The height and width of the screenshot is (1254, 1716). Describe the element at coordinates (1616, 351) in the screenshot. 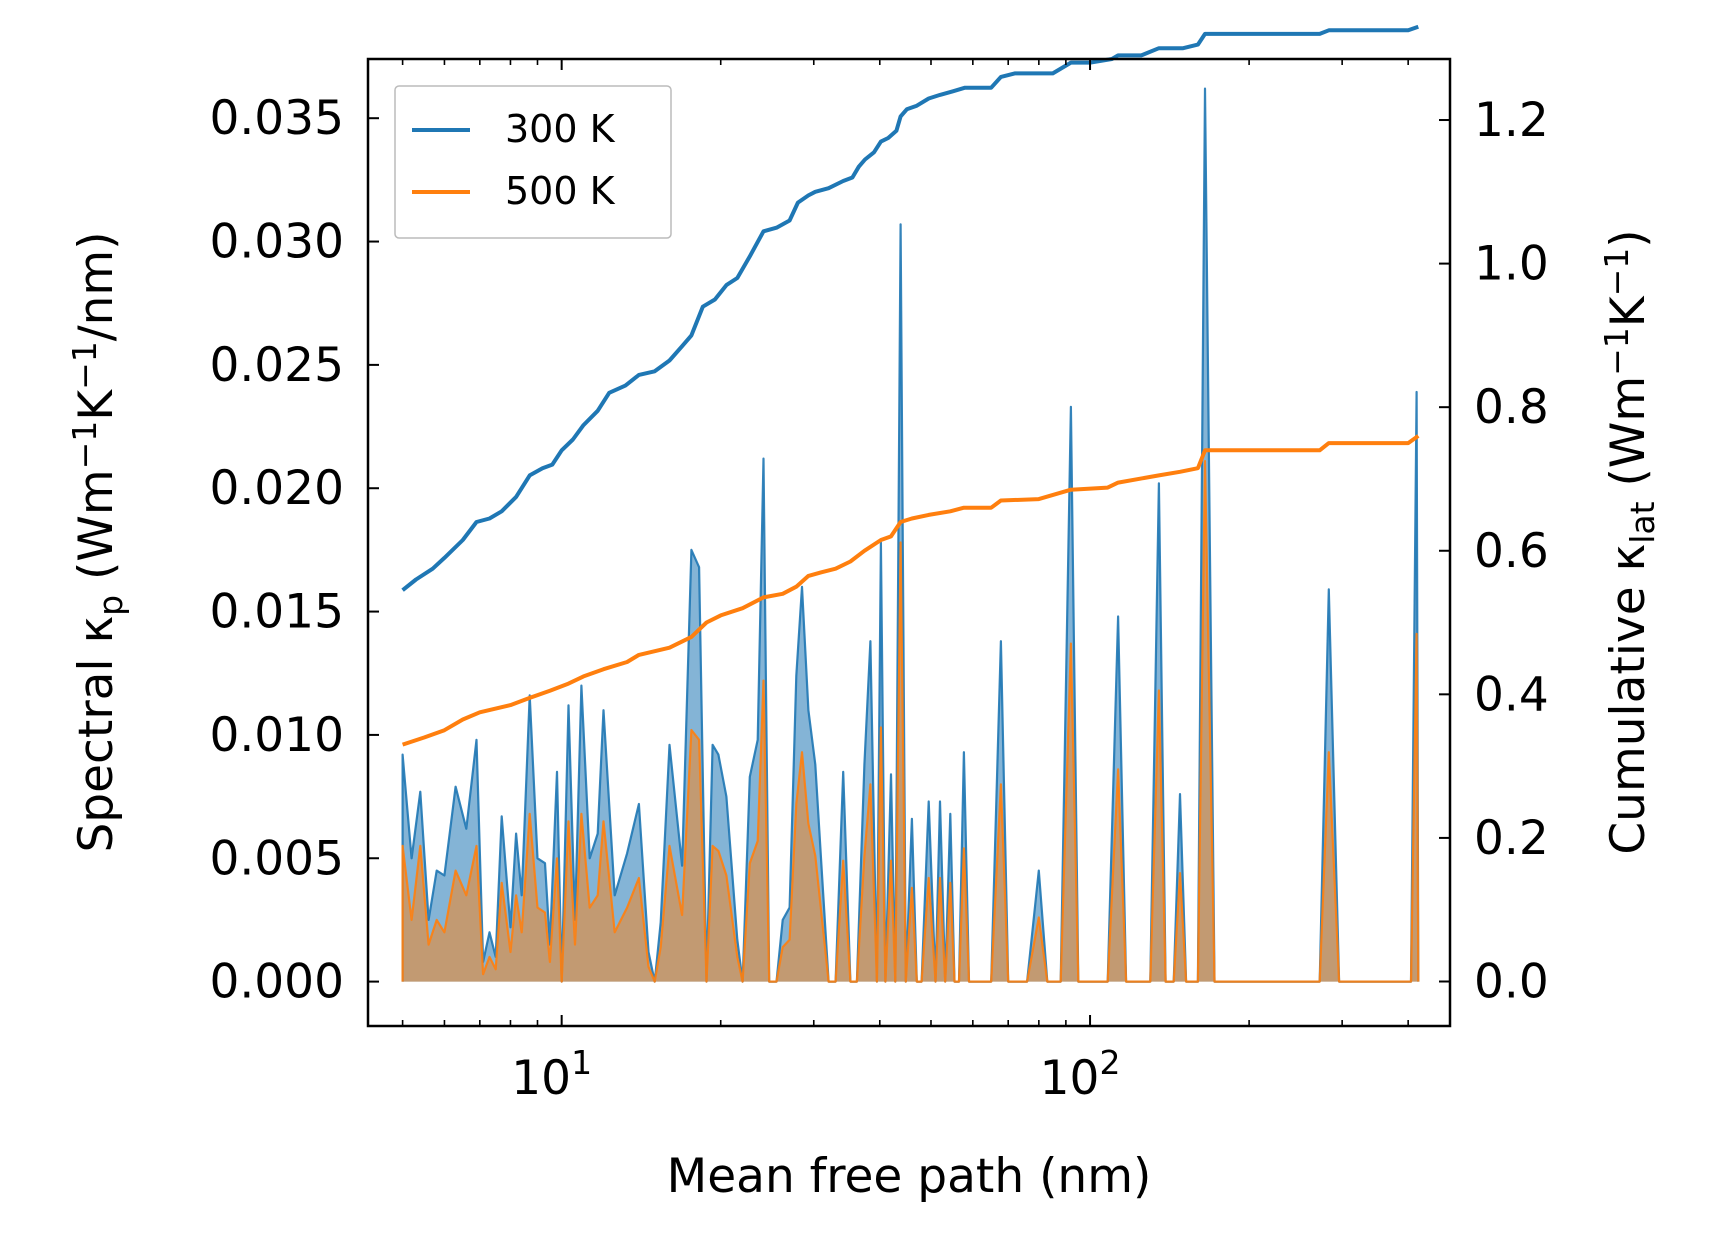

I see `y-right-label-sup1: −1` at that location.